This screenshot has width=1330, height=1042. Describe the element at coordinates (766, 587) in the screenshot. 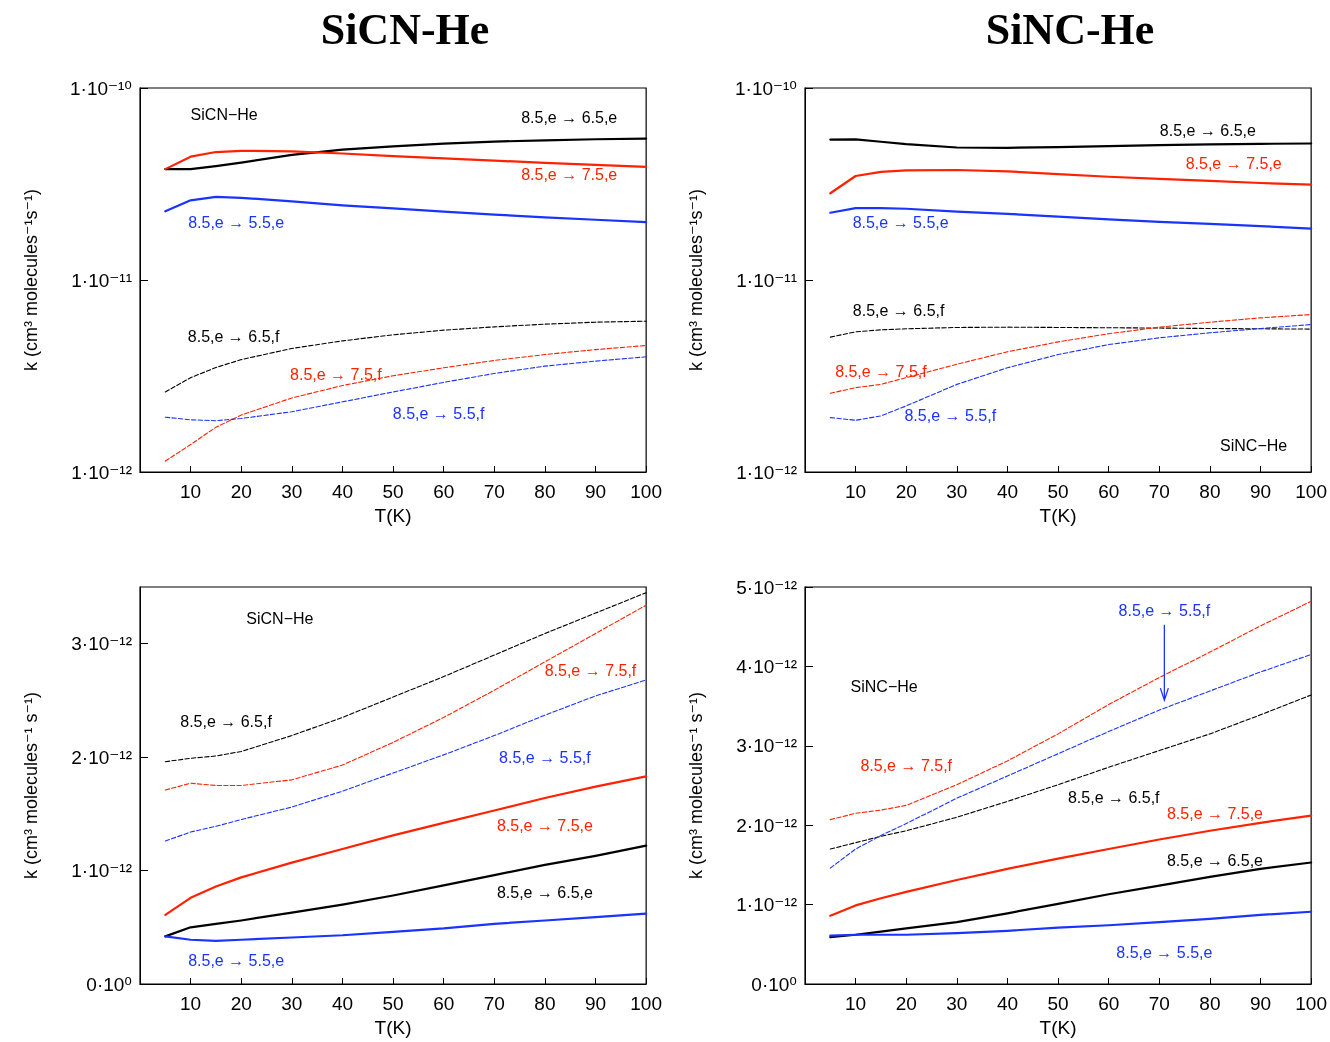

I see `y-tick-label: 5·10⁻¹²` at that location.